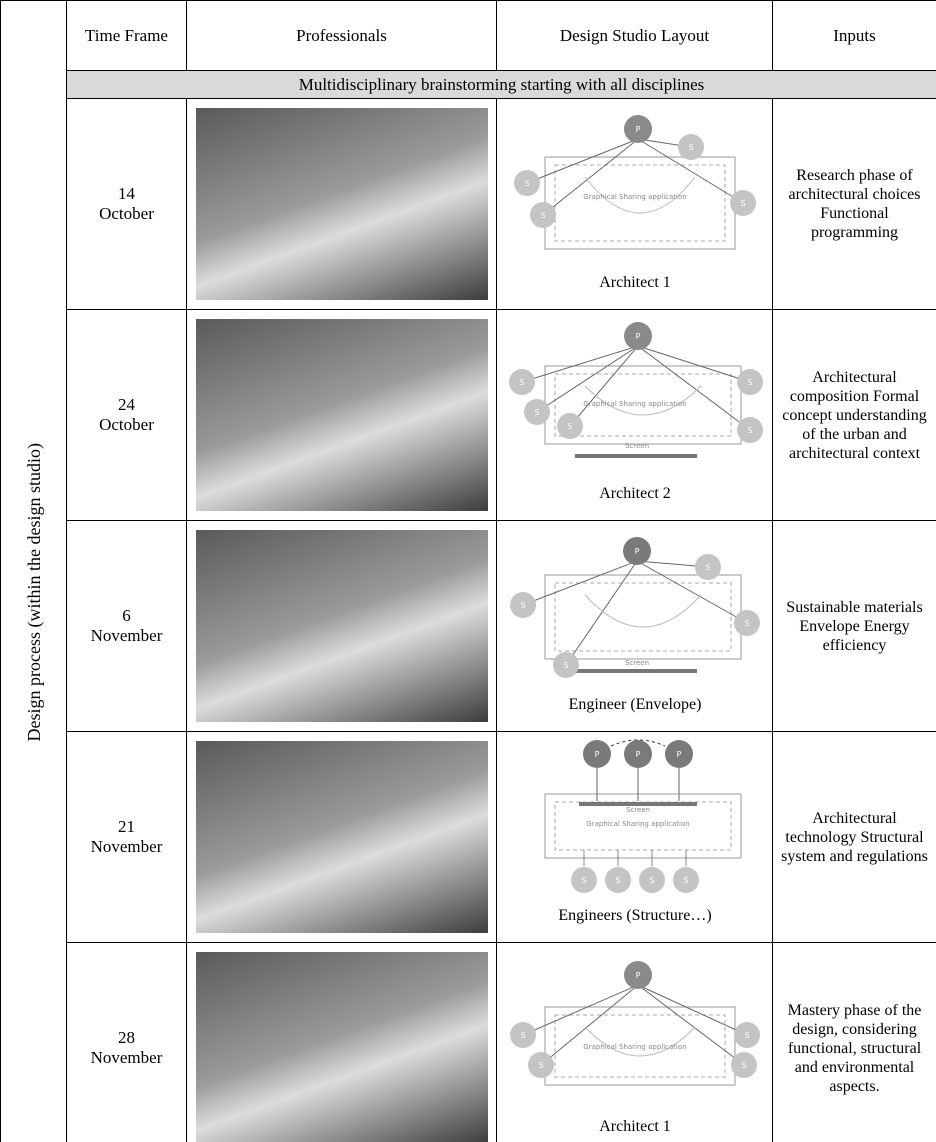 This screenshot has height=1142, width=936. I want to click on day: 6, so click(126, 615).